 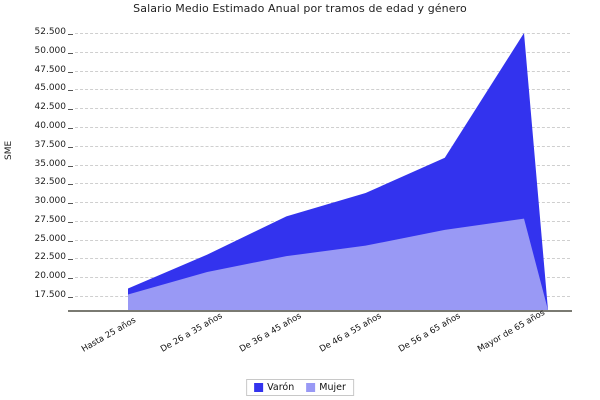 I want to click on y-axis-tick-label: 17.500, so click(x=50, y=295).